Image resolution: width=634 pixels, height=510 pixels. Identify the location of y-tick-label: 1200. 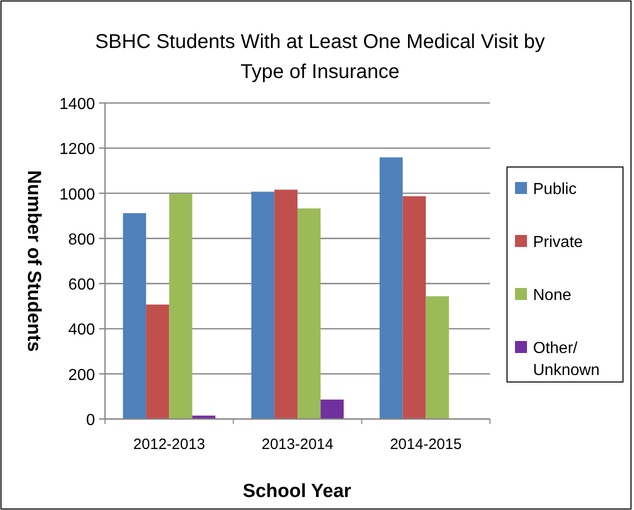
(77, 149).